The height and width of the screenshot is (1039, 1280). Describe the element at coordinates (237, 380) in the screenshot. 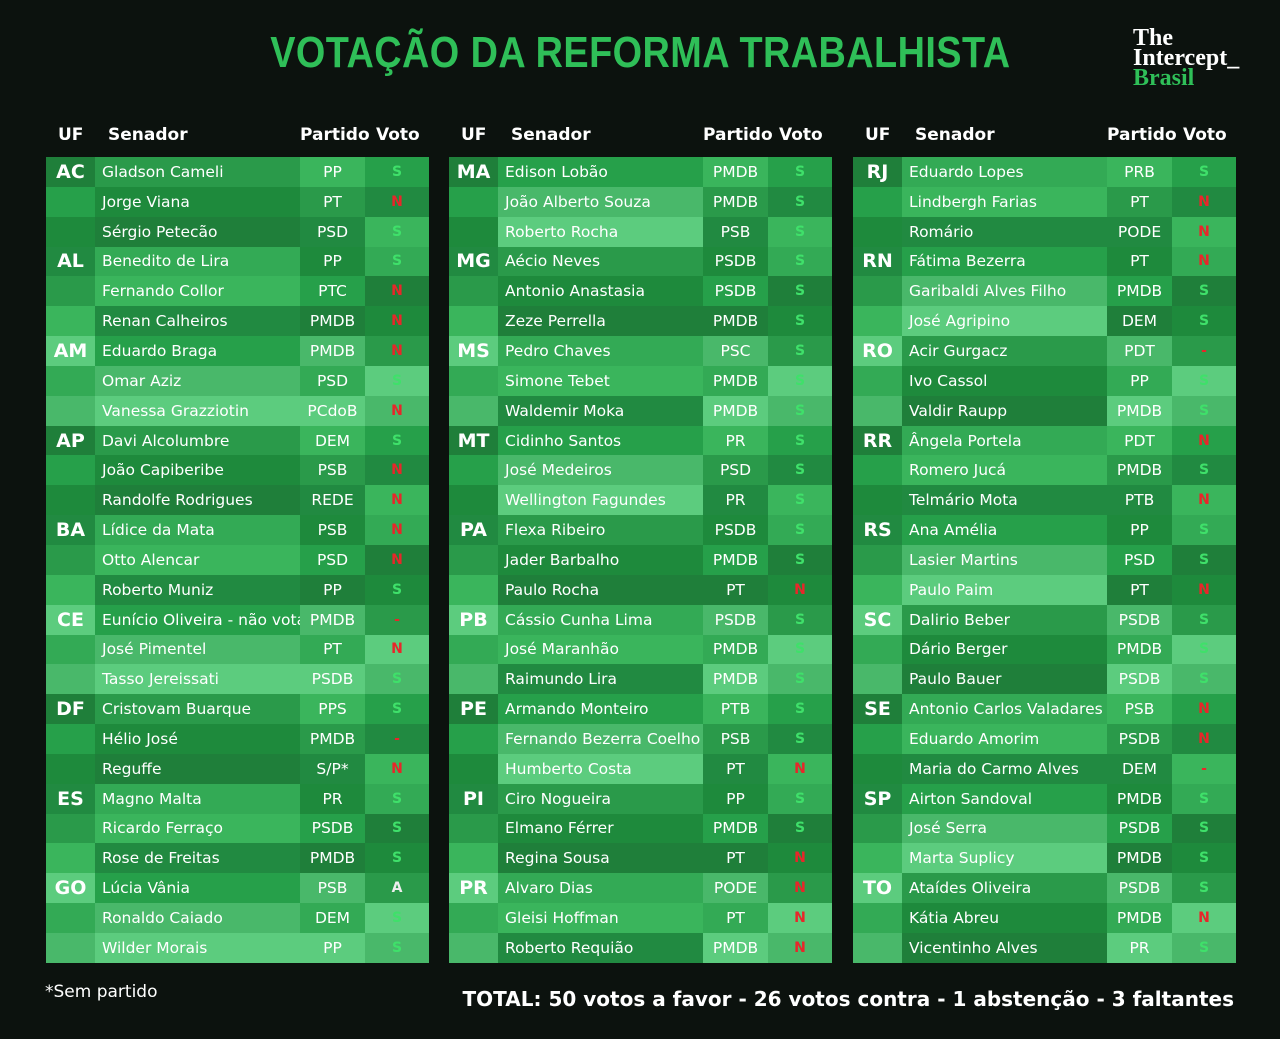

I see `table-row: Omar Aziz PSD S` at that location.